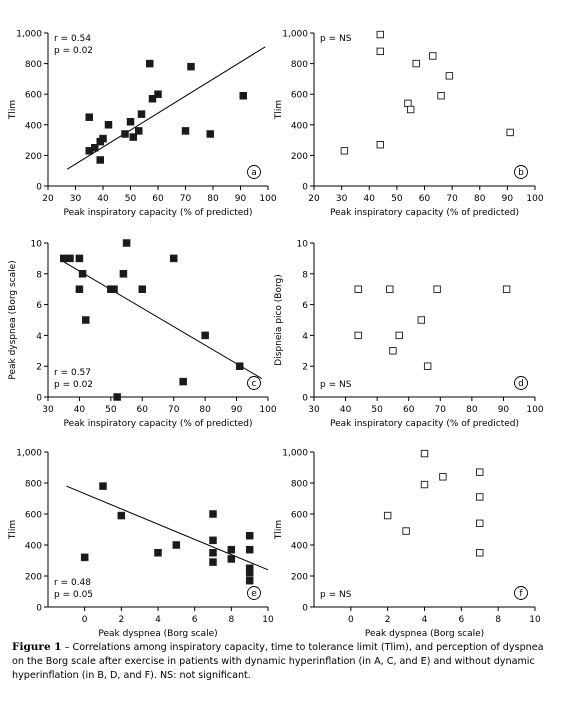  What do you see at coordinates (305, 306) in the screenshot?
I see `y-tick-label: 6` at bounding box center [305, 306].